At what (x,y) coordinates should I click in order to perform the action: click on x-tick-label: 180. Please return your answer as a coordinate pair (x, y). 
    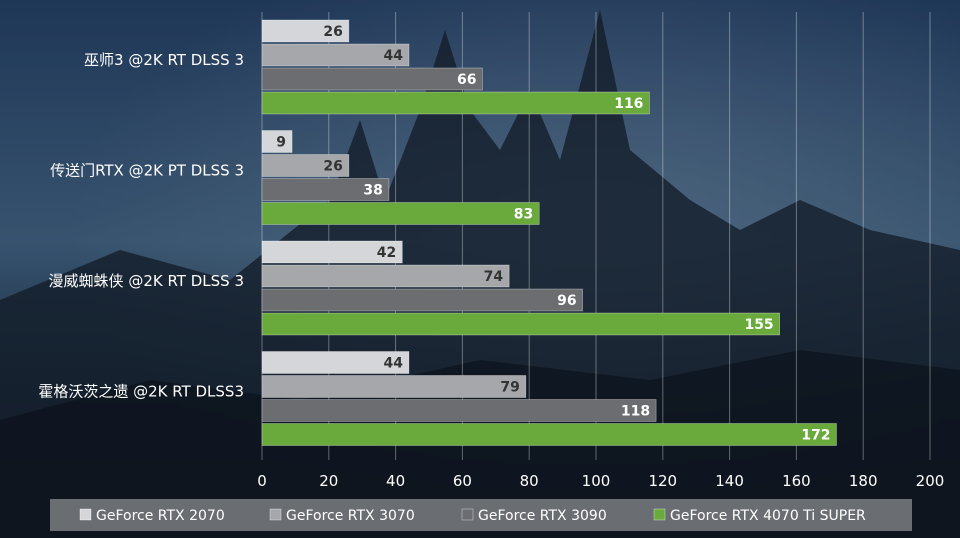
    Looking at the image, I should click on (863, 481).